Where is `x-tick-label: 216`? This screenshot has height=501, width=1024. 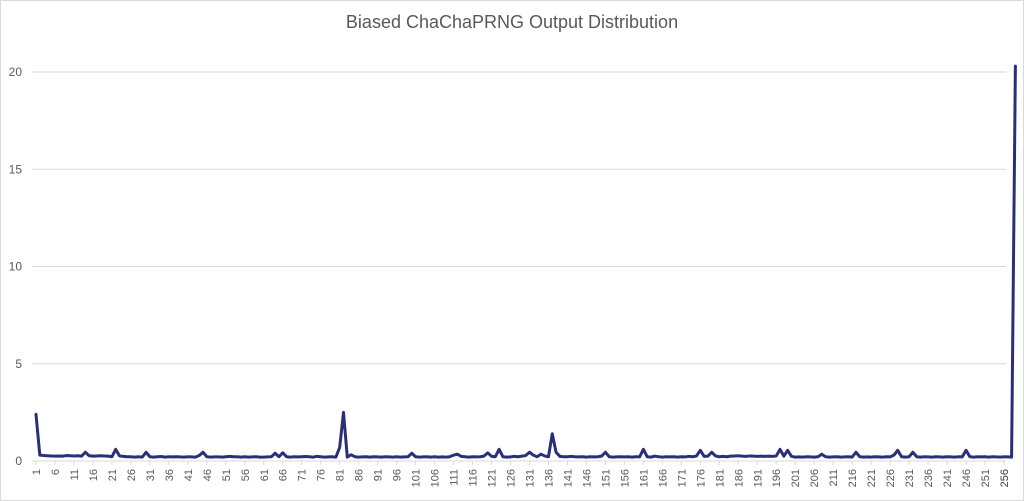 x-tick-label: 216 is located at coordinates (853, 478).